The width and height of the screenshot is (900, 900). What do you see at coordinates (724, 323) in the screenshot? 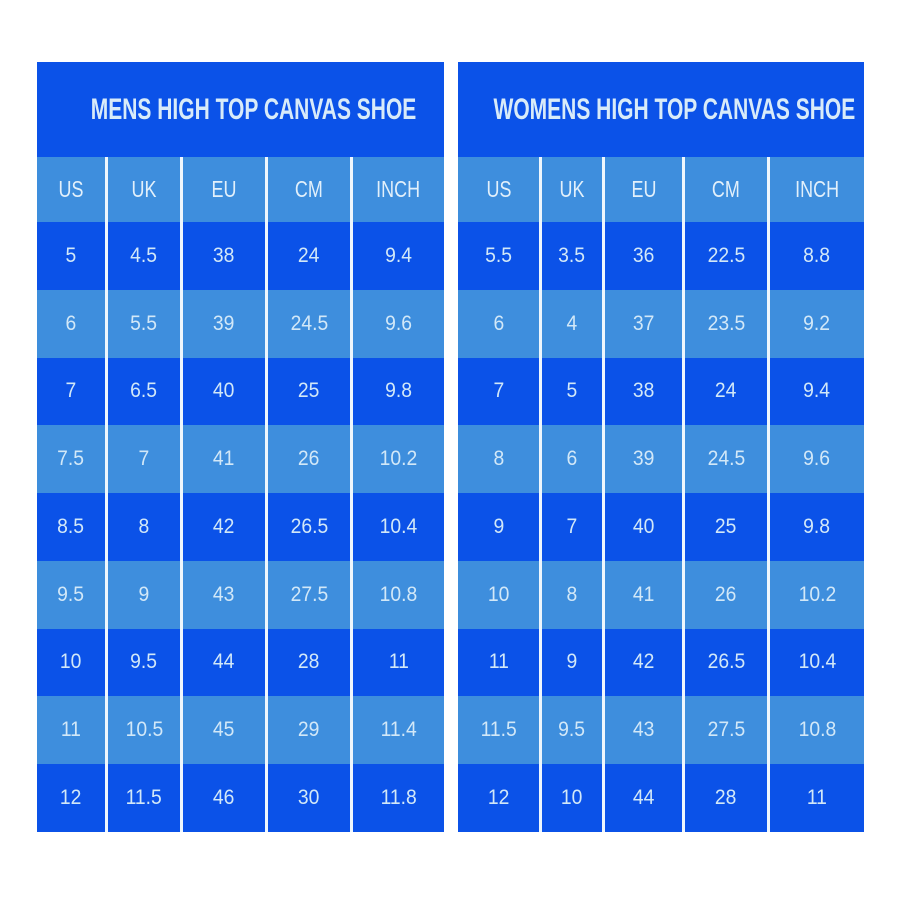
I see `table-cell: 23.5` at bounding box center [724, 323].